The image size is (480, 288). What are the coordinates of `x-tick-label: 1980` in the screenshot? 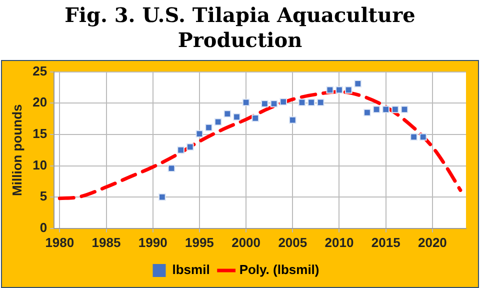 It's located at (59, 242).